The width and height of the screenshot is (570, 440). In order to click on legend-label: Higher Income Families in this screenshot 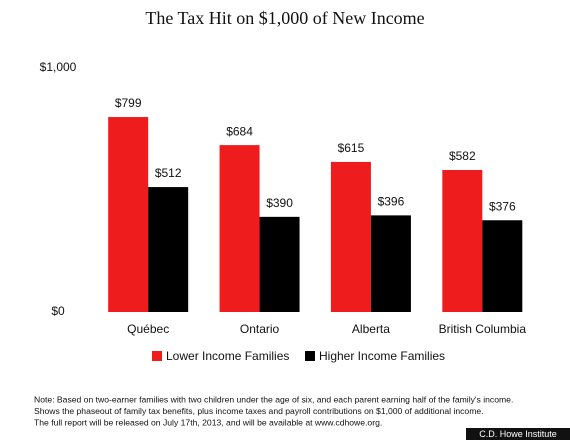, I will do `click(382, 356)`.